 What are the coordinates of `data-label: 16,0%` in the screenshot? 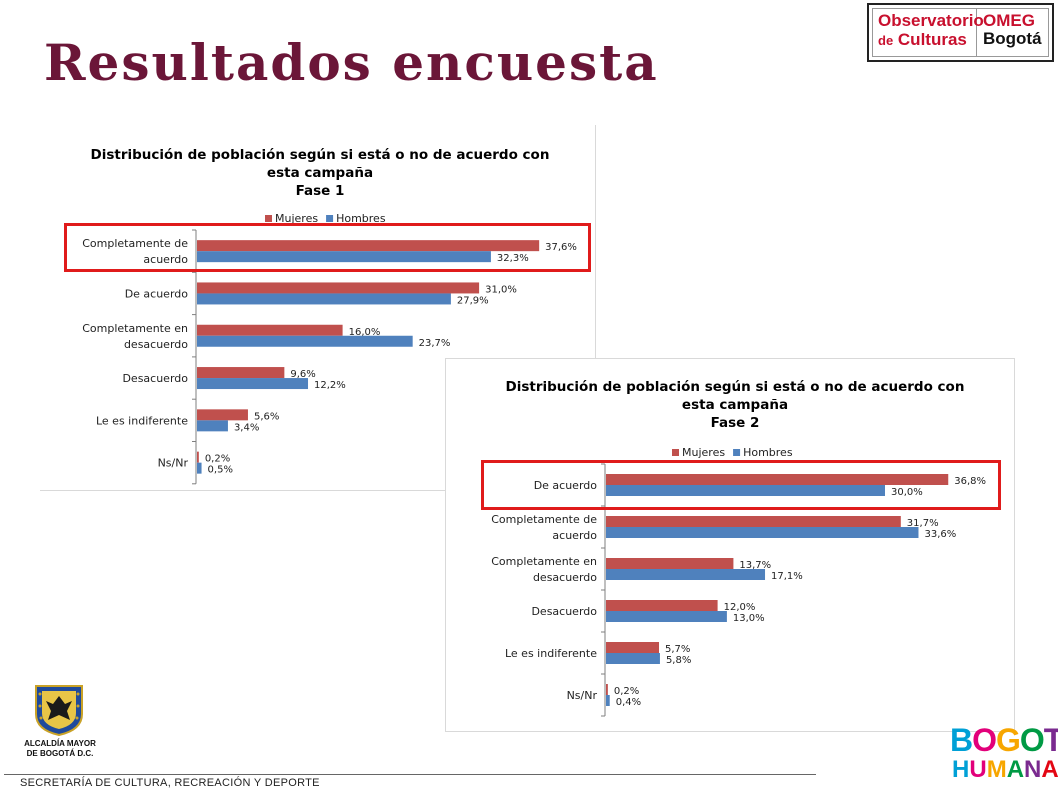 It's located at (365, 332).